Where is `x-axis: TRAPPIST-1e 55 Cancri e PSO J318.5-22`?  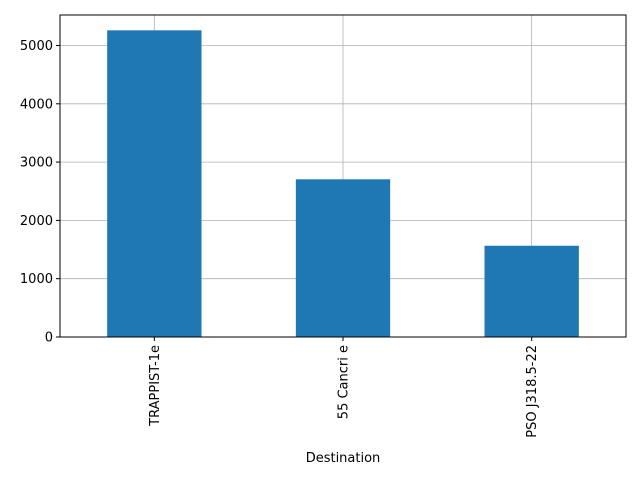
x-axis: TRAPPIST-1e 55 Cancri e PSO J318.5-22 is located at coordinates (344, 387).